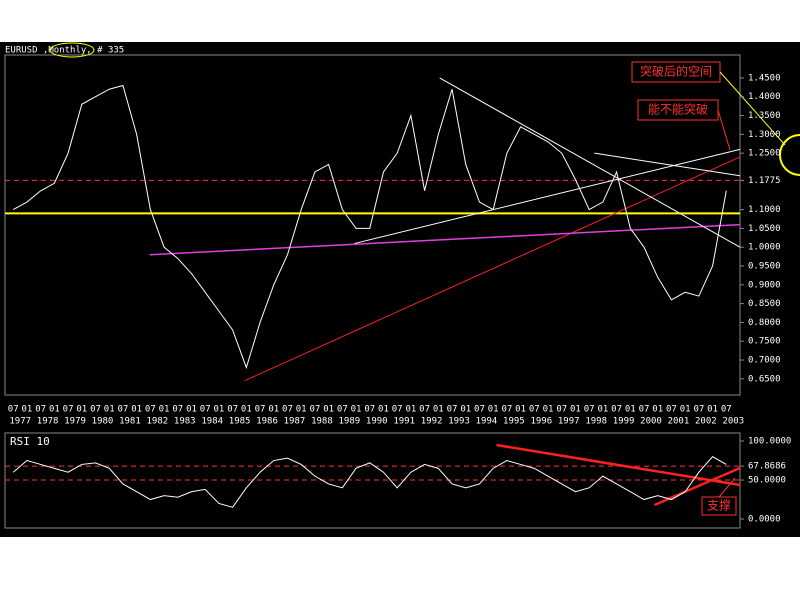 The width and height of the screenshot is (800, 600). What do you see at coordinates (240, 422) in the screenshot?
I see `x-year-label: 1985` at bounding box center [240, 422].